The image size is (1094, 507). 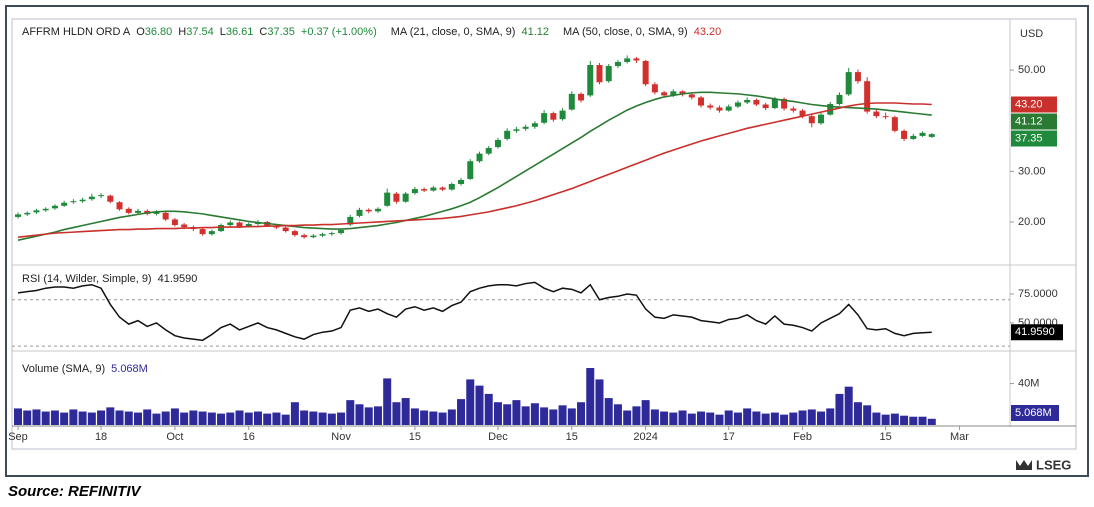 What do you see at coordinates (63, 369) in the screenshot?
I see `panel-title: Volume (SMA, 9)` at bounding box center [63, 369].